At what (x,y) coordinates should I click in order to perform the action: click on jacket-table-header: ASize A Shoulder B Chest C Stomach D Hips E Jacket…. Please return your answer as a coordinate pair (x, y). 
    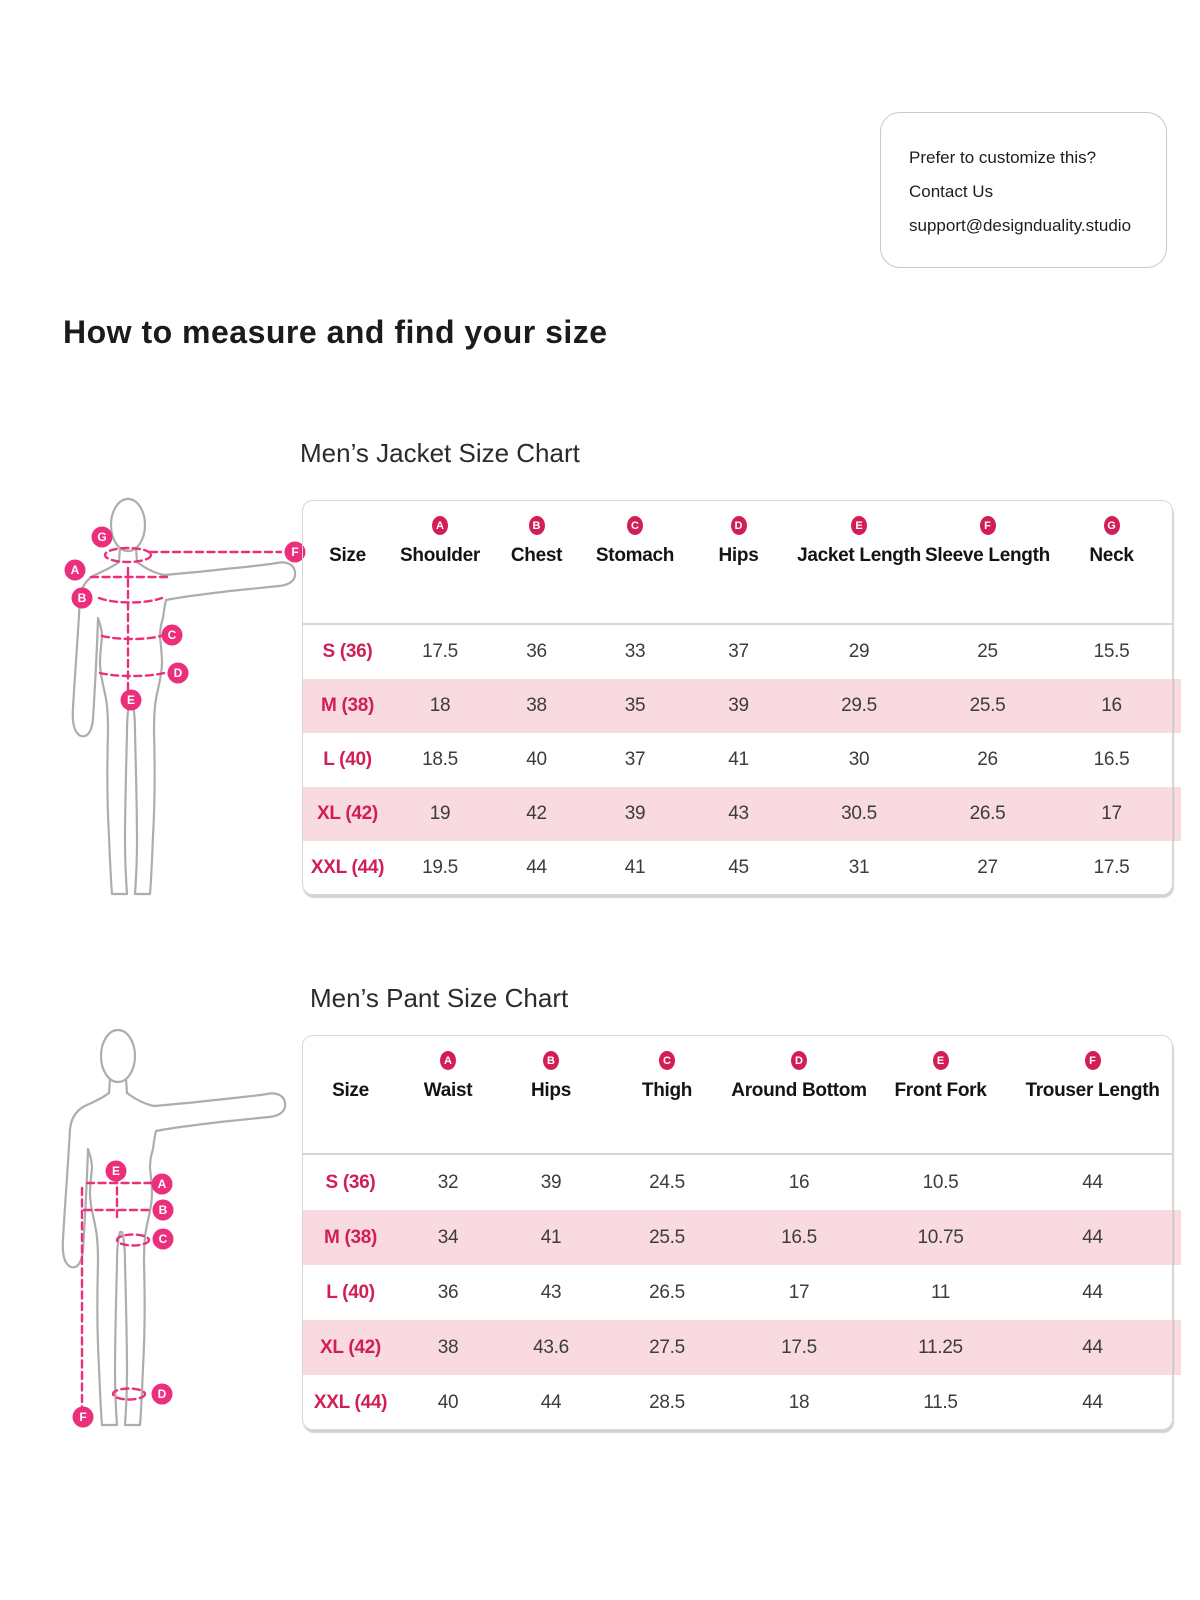
    Looking at the image, I should click on (737, 562).